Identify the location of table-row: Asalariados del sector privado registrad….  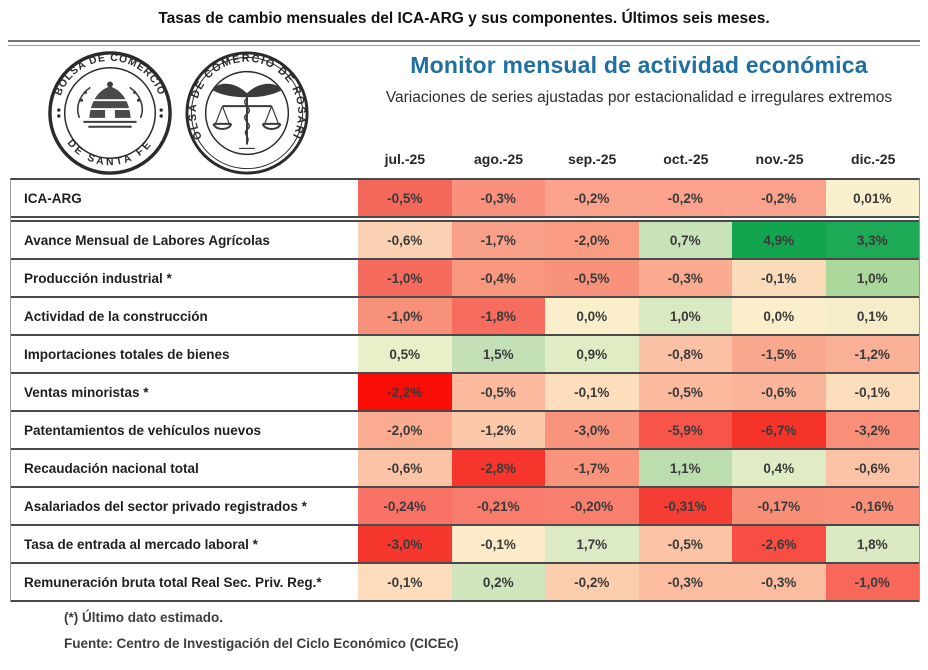
(465, 507).